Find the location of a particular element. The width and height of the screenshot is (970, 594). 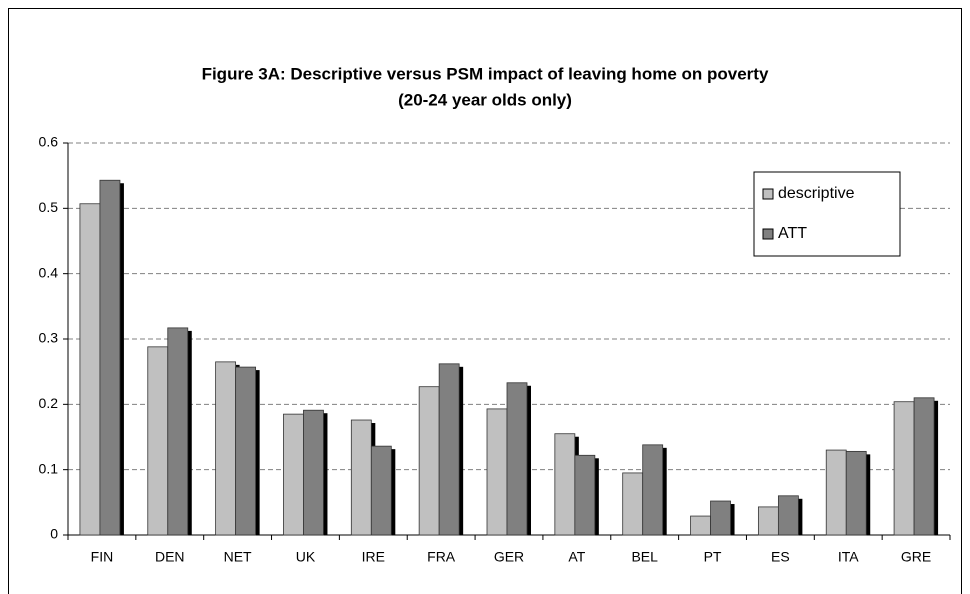

x-tick-label: UK is located at coordinates (306, 557).